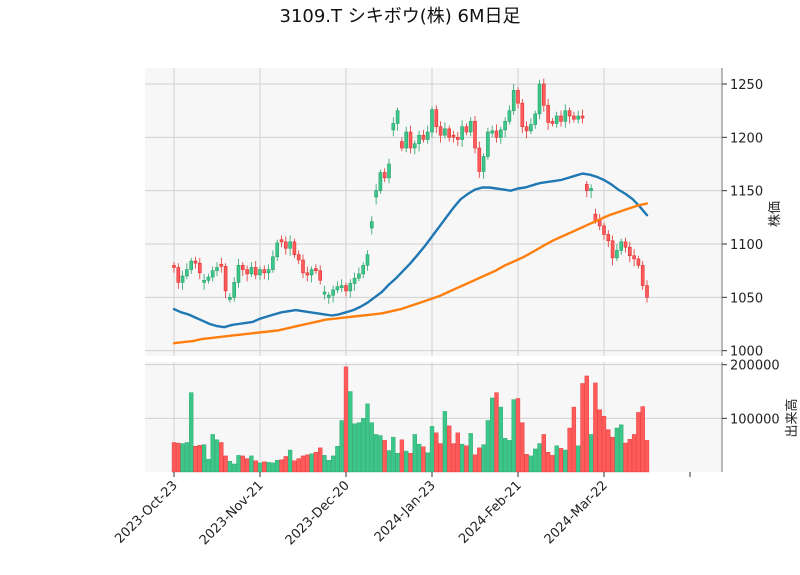 This screenshot has height=575, width=800. Describe the element at coordinates (146, 512) in the screenshot. I see `x-tick-label: 2023-Oct-23` at that location.